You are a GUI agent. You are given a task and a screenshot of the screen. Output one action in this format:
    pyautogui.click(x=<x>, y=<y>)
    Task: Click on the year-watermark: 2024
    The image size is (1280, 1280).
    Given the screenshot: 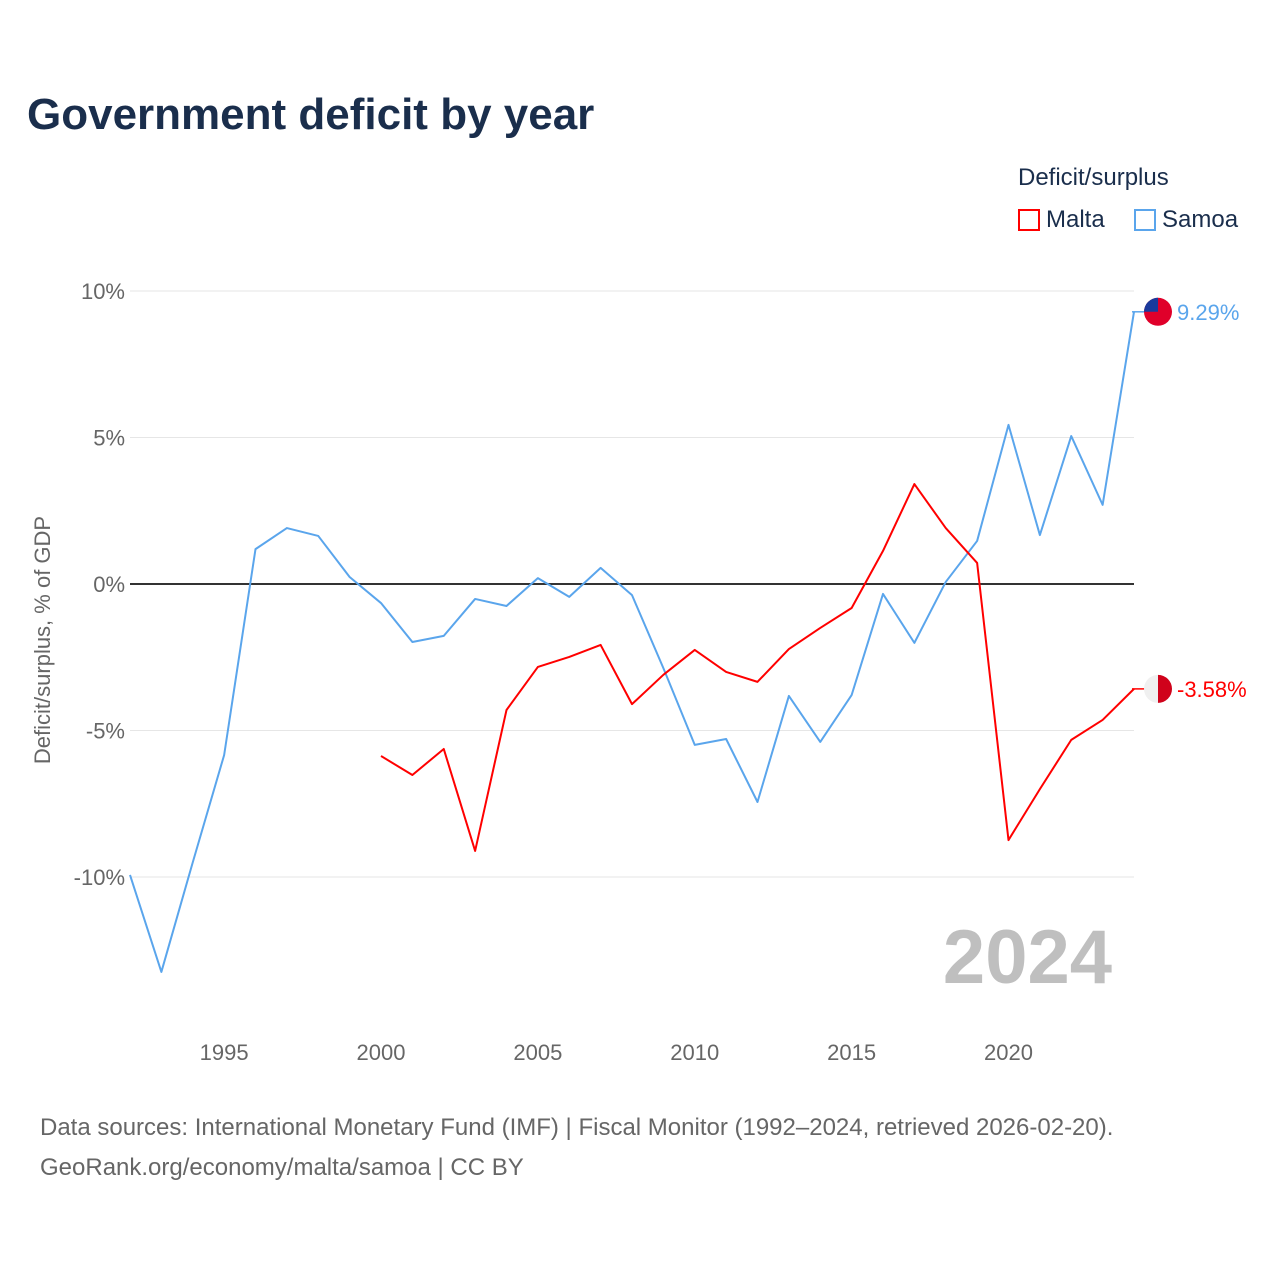 What is the action you would take?
    pyautogui.click(x=1027, y=957)
    